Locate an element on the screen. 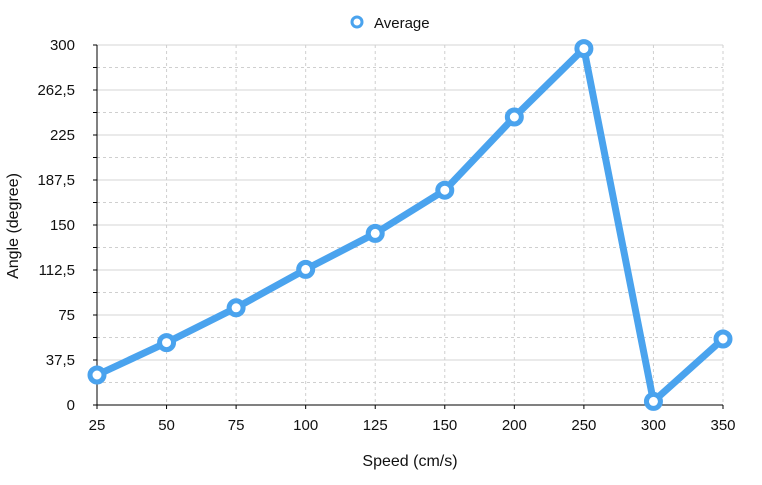 The height and width of the screenshot is (485, 762). x-axis-label: Speed (cm/s) is located at coordinates (409, 461).